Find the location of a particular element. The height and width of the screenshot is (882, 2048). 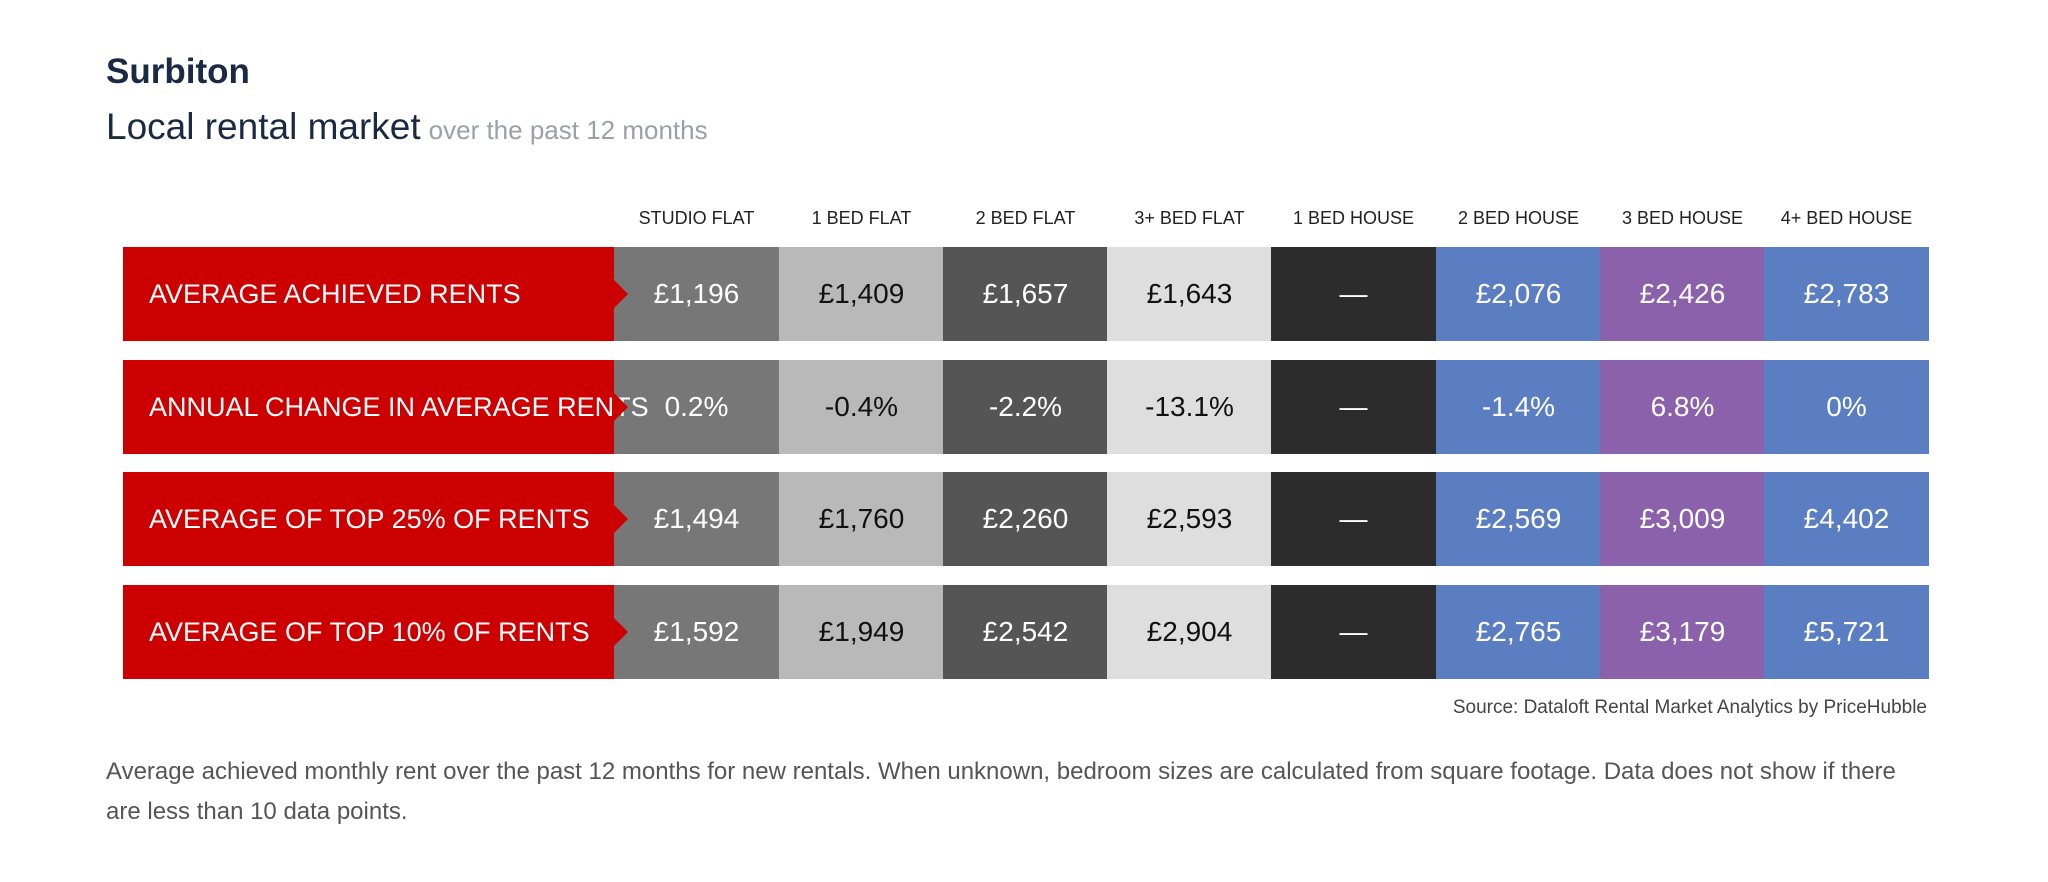

column-header-1-bed-flat: 1 BED FLAT is located at coordinates (861, 218).